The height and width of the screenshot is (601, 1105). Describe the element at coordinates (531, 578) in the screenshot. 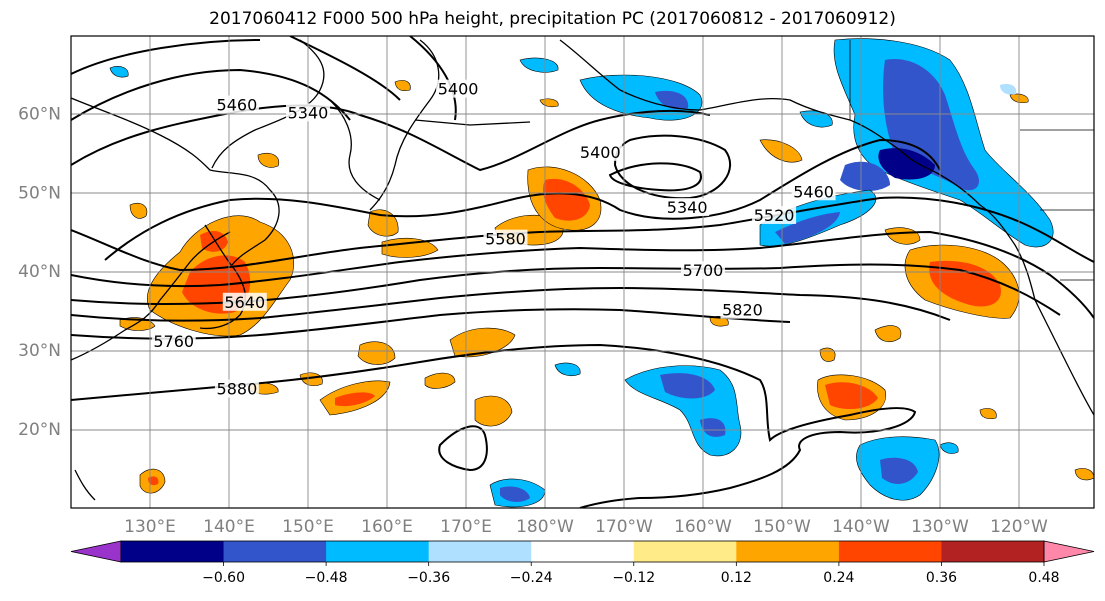

I see `colorbar-tick-label: −0.24` at that location.